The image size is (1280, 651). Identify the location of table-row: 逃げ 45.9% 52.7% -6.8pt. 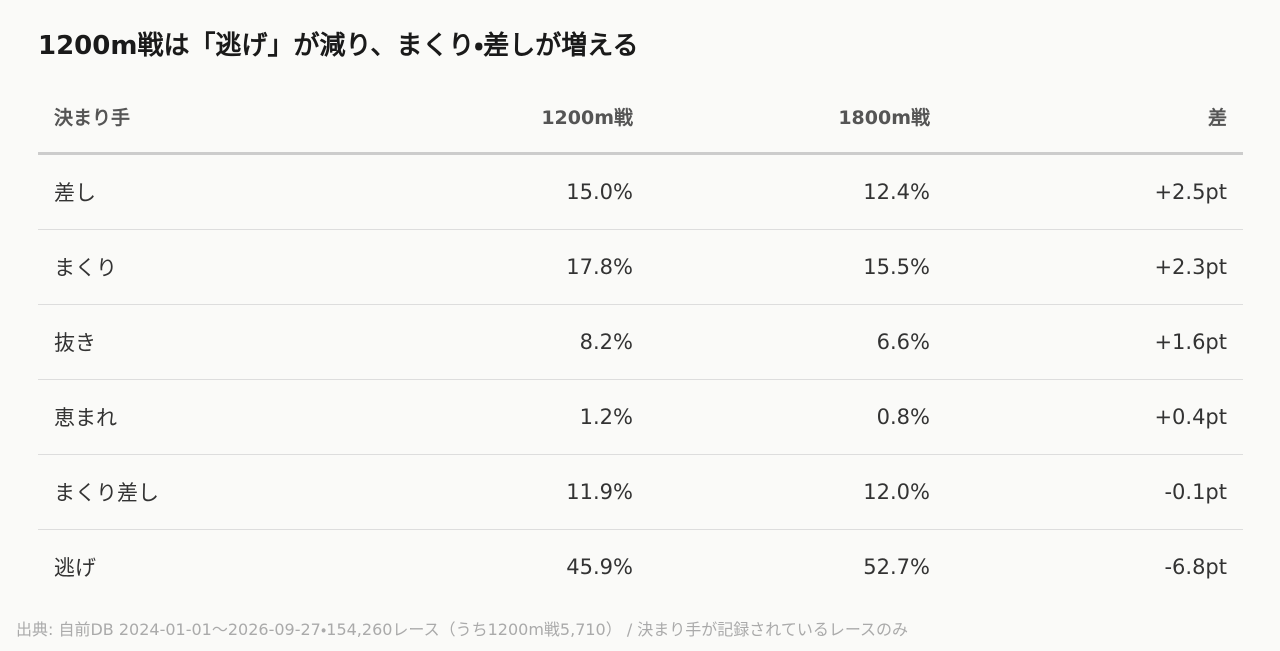
(640, 567).